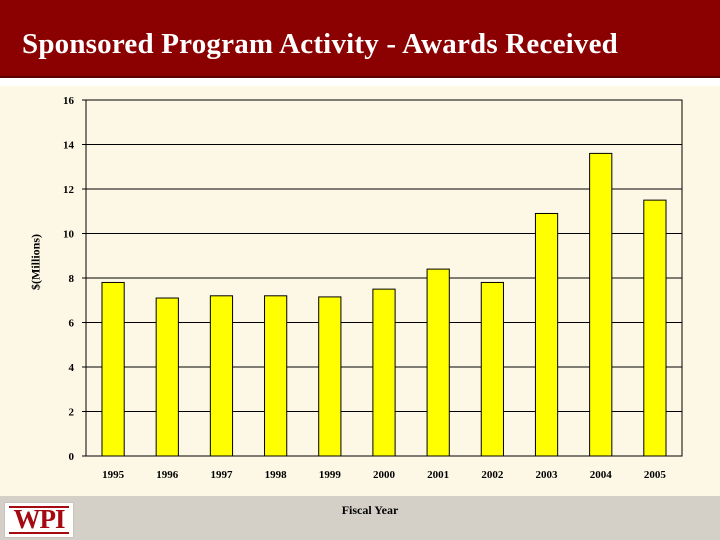 The width and height of the screenshot is (720, 540). What do you see at coordinates (330, 376) in the screenshot?
I see `bar-1999` at bounding box center [330, 376].